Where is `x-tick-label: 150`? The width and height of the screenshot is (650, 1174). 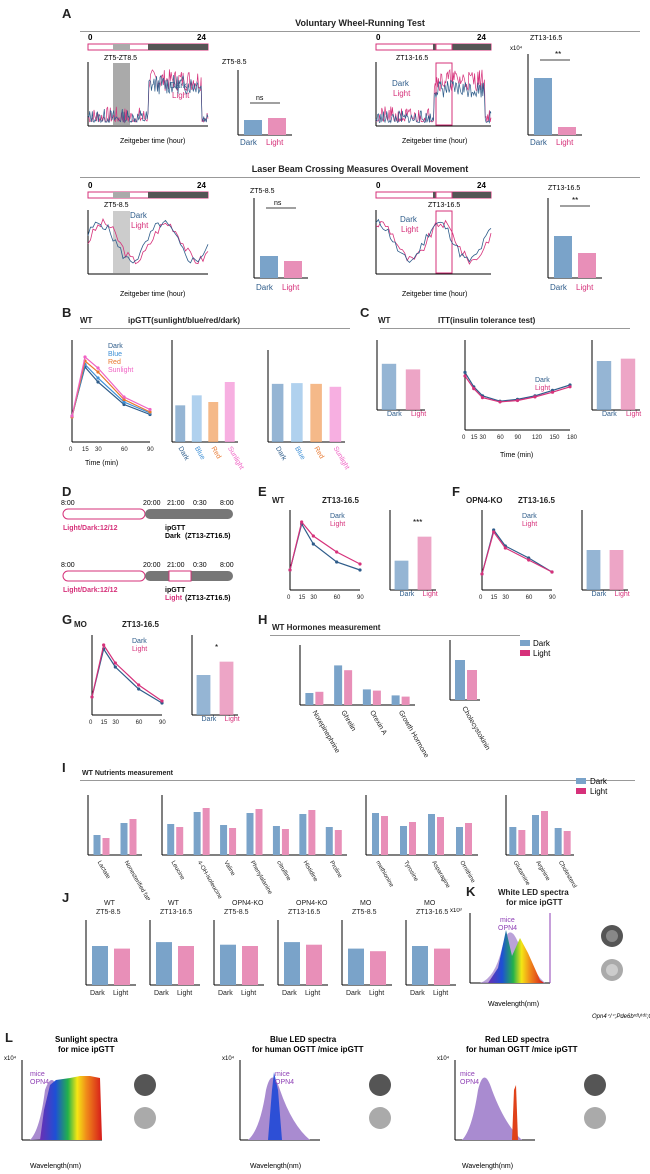
x-tick-label: 150 is located at coordinates (555, 438).